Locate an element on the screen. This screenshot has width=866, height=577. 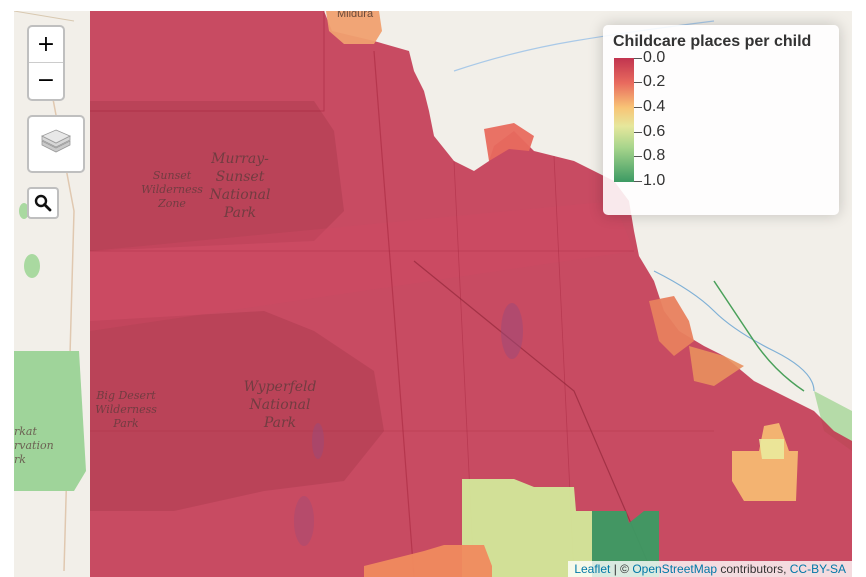
zoom-control: + − is located at coordinates (46, 63).